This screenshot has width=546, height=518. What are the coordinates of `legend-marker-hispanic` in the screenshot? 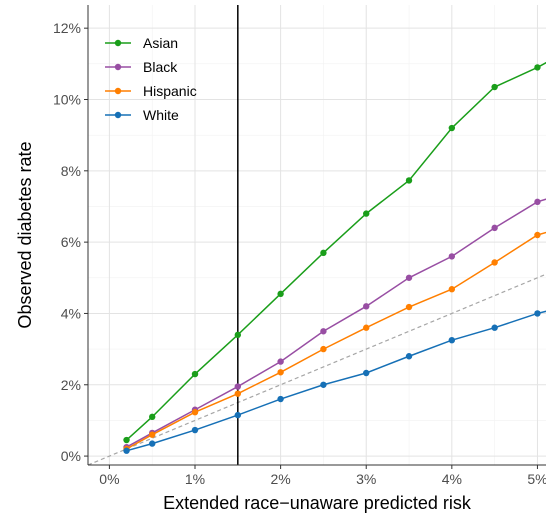 It's located at (118, 91).